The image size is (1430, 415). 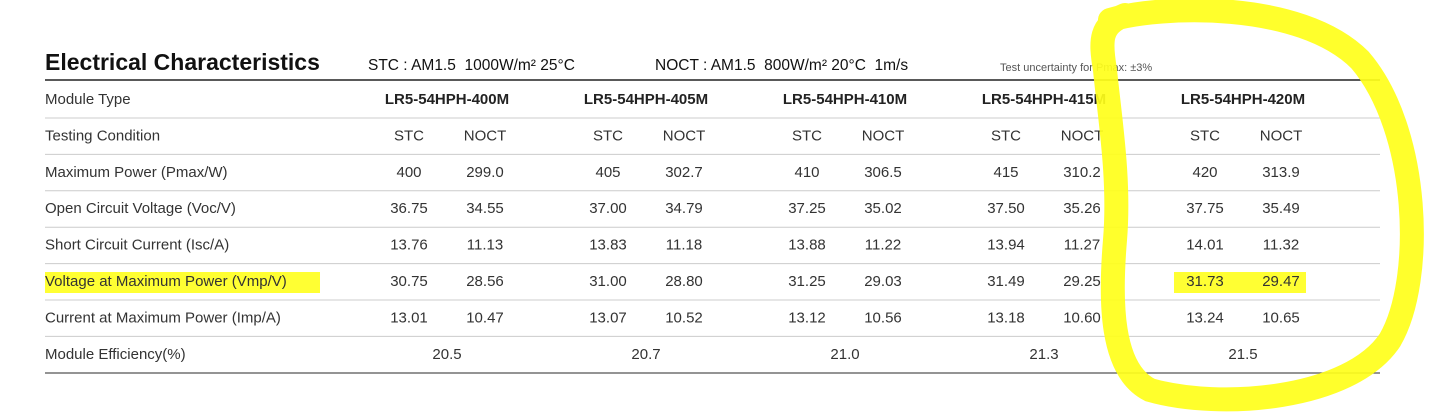 I want to click on row-label: Module Type, so click(x=88, y=99).